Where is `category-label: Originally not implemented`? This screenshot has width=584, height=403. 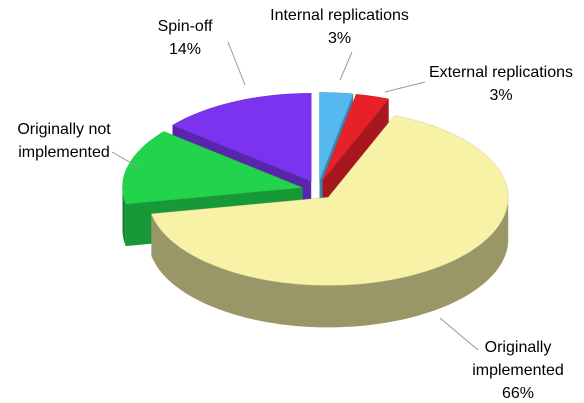 category-label: Originally not implemented is located at coordinates (64, 141).